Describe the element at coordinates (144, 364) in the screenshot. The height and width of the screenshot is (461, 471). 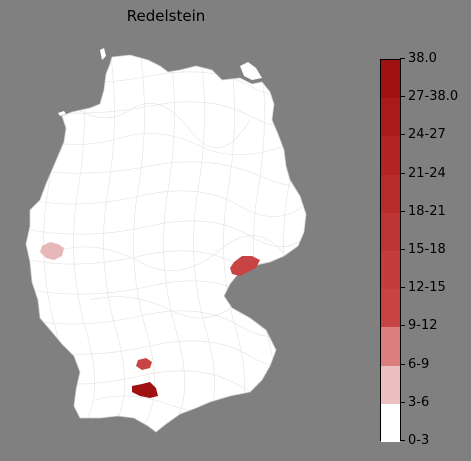
I see `region-swabia-north-highlight` at that location.